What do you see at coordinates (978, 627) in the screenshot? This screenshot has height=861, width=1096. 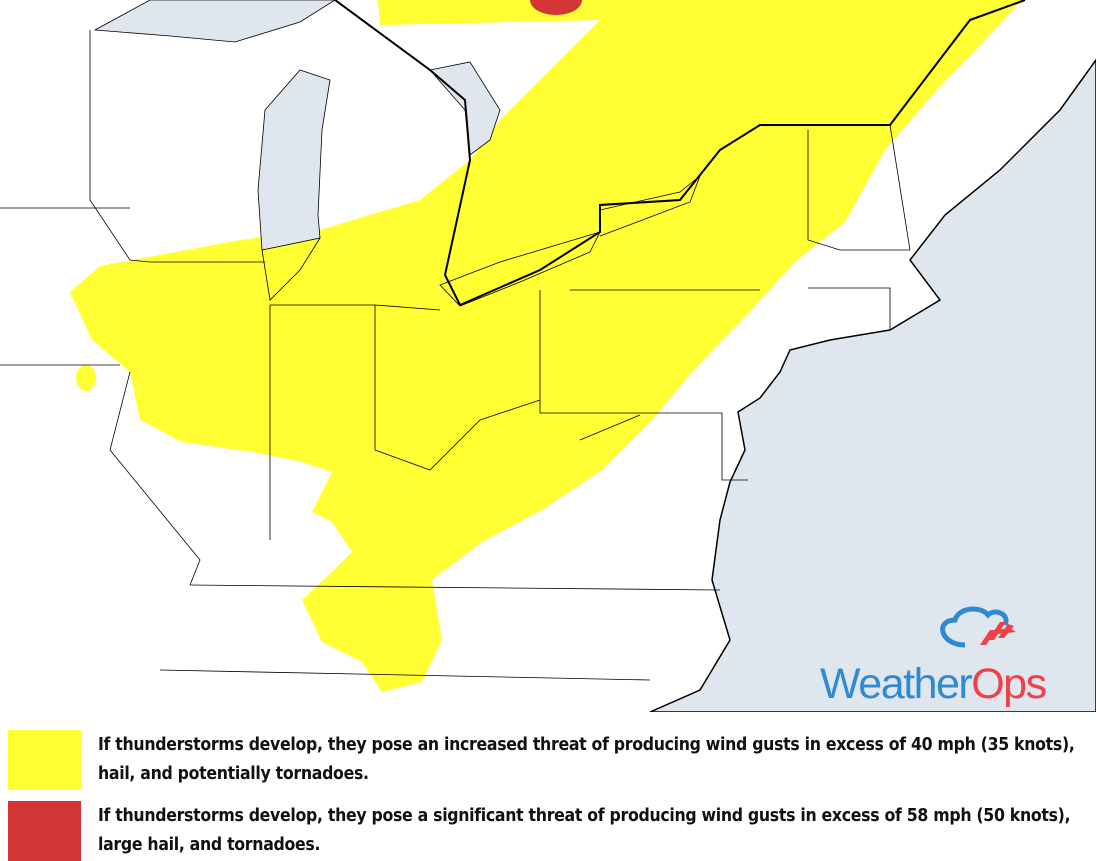 I see `weatherops-logo-icon` at bounding box center [978, 627].